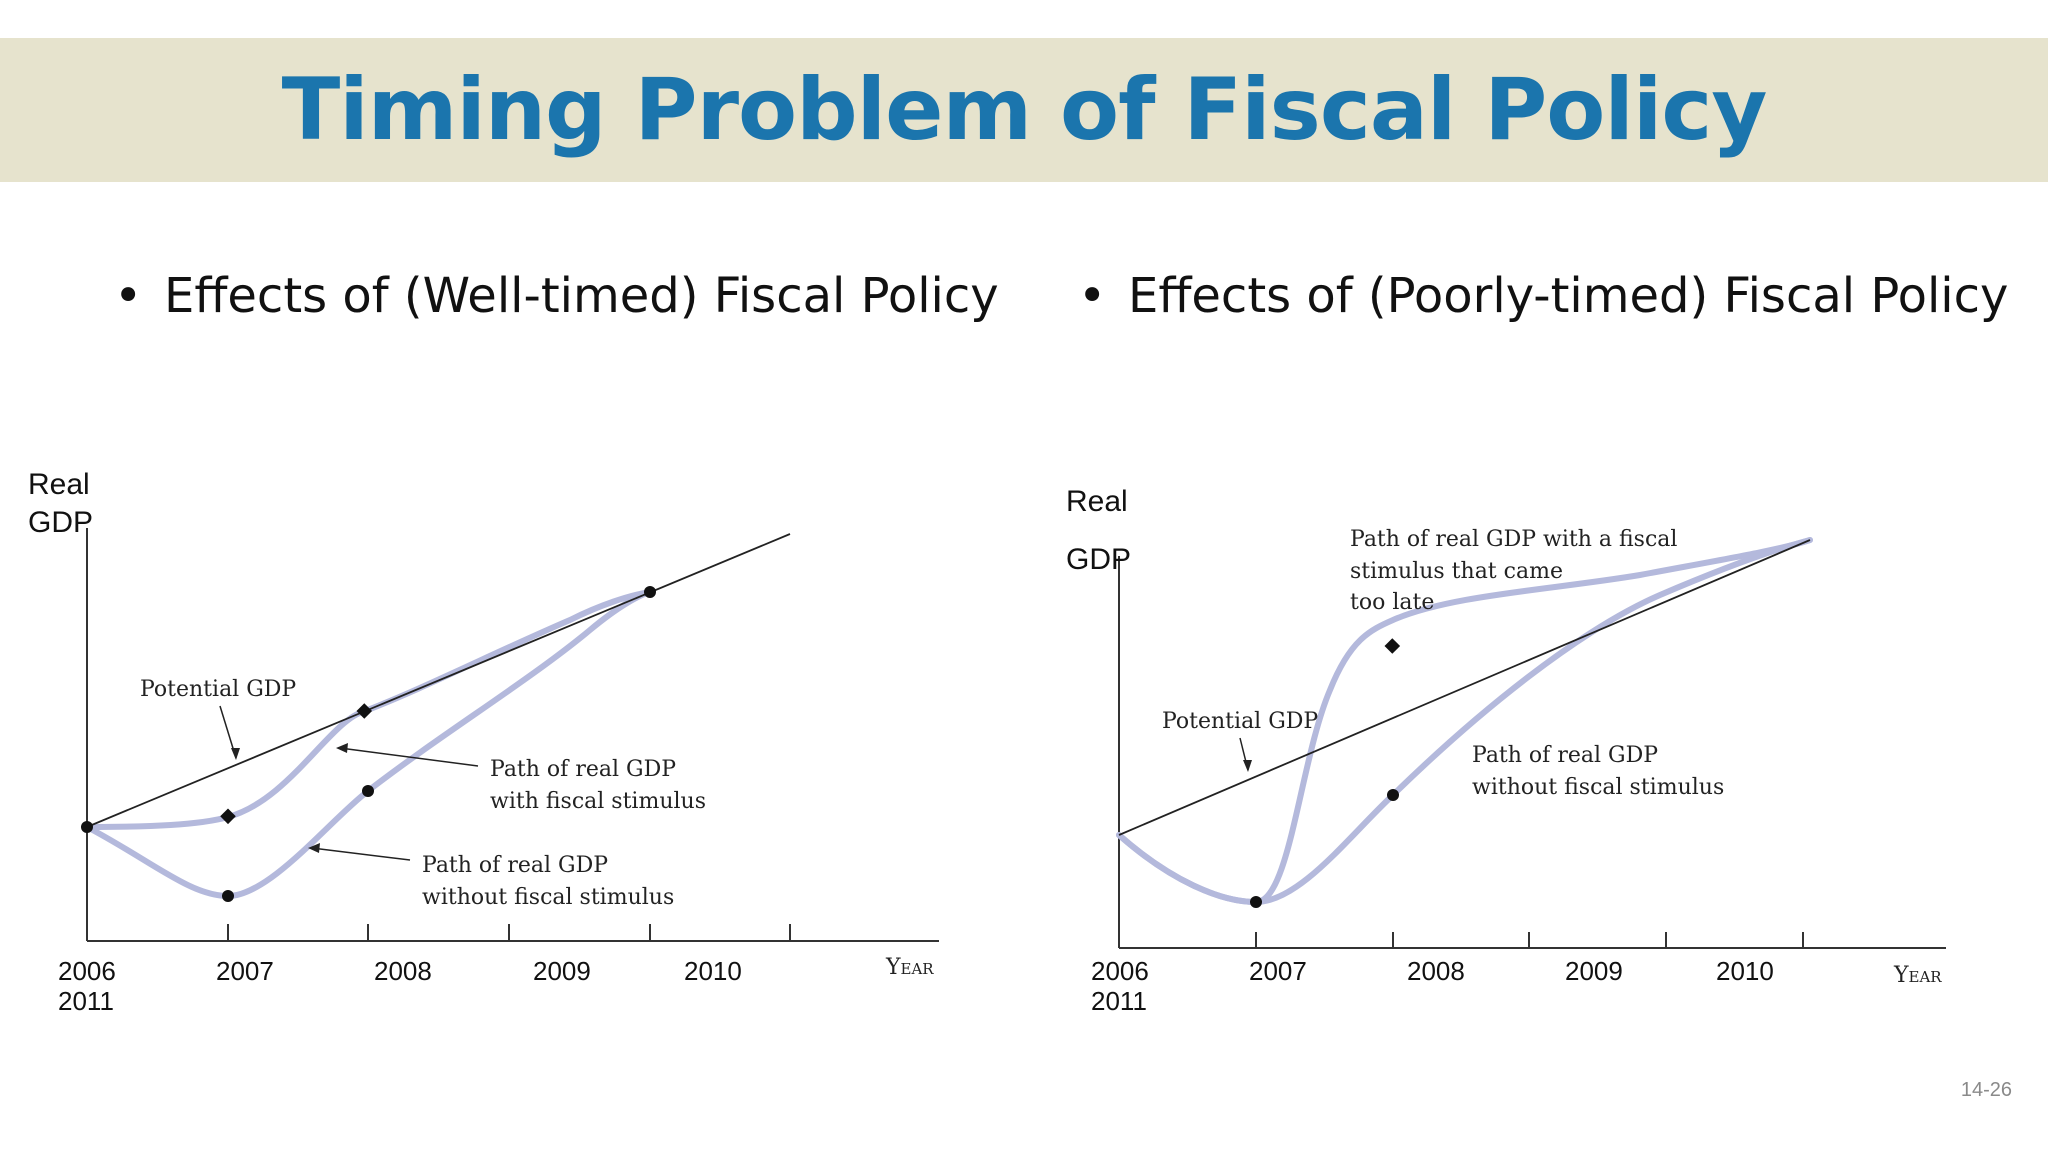  Describe the element at coordinates (598, 801) in the screenshot. I see `annotation-with-stimulus-line2: with fiscal stimulus` at that location.